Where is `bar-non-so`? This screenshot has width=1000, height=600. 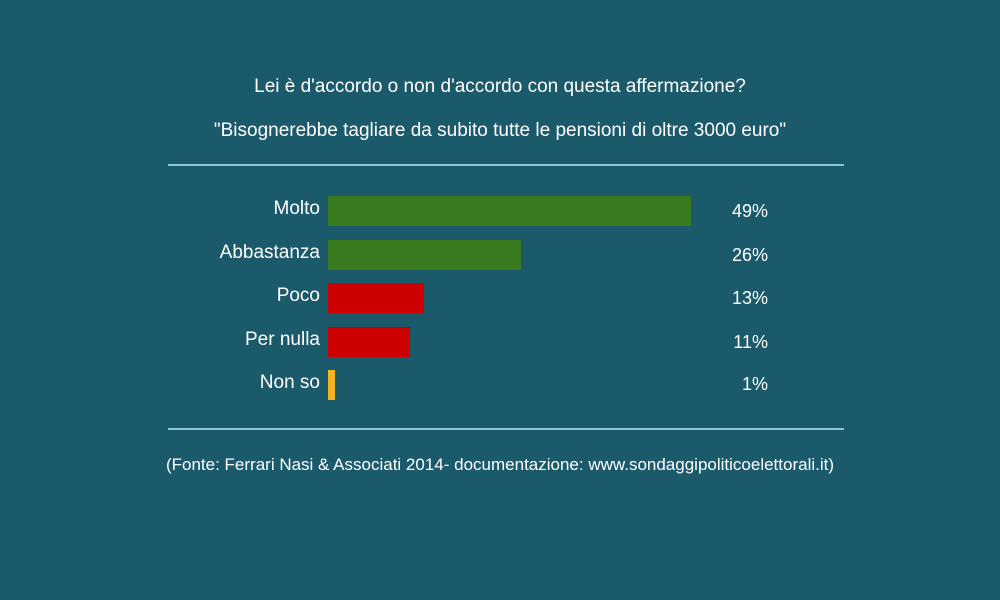 bar-non-so is located at coordinates (331, 385).